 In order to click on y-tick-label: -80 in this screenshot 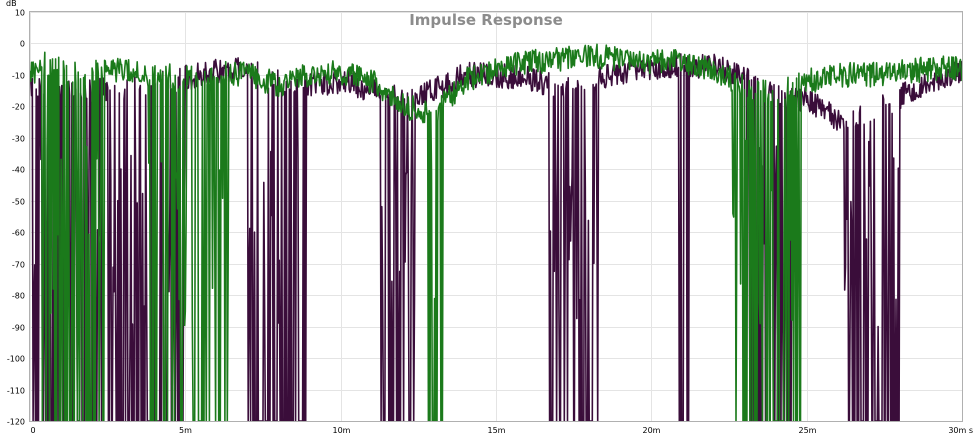, I will do `click(18, 296)`.